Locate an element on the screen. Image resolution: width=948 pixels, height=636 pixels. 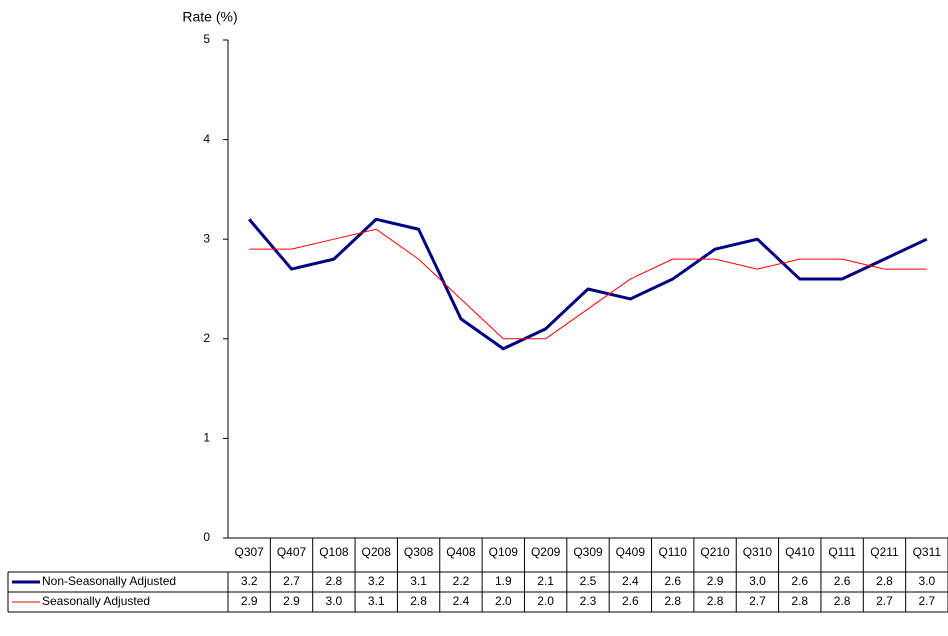
x-tick-label: Q208 is located at coordinates (377, 552).